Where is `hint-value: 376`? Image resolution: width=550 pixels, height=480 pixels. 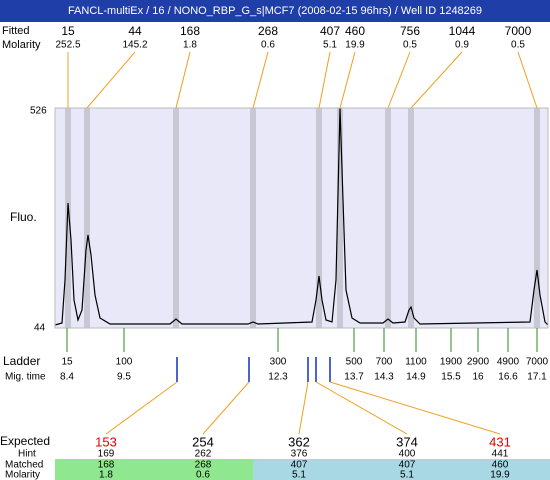 hint-value: 376 is located at coordinates (299, 454).